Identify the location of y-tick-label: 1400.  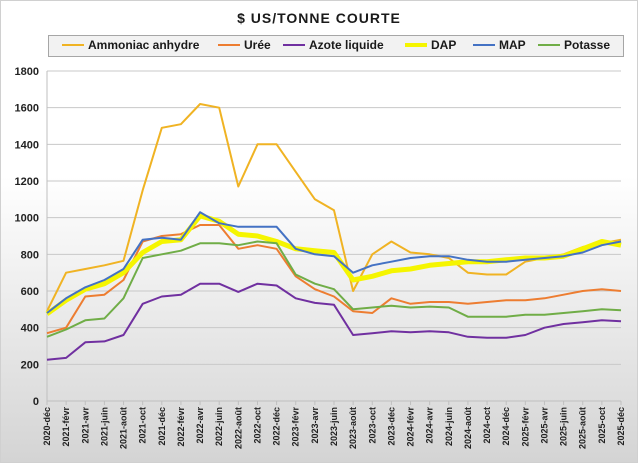
(27, 145).